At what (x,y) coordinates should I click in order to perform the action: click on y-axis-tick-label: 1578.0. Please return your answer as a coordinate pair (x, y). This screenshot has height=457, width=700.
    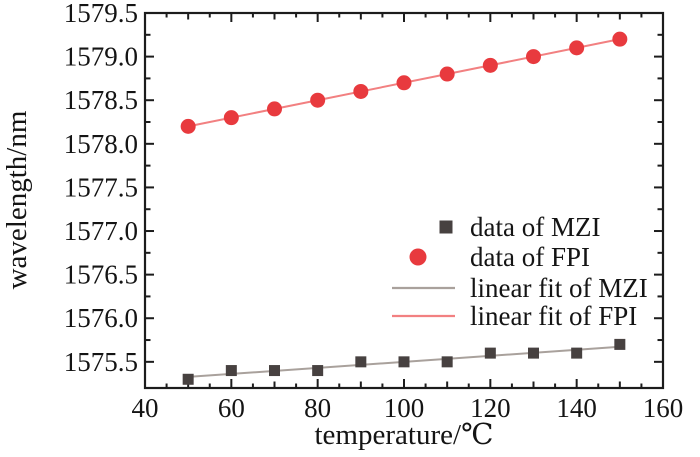
    Looking at the image, I should click on (101, 144).